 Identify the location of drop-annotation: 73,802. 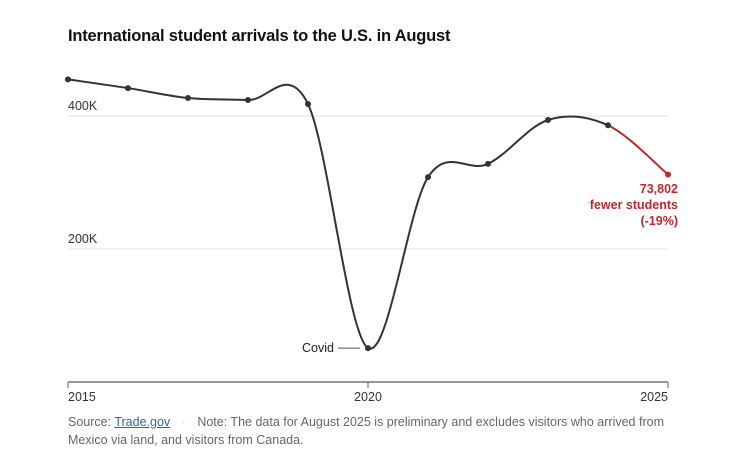
(659, 189).